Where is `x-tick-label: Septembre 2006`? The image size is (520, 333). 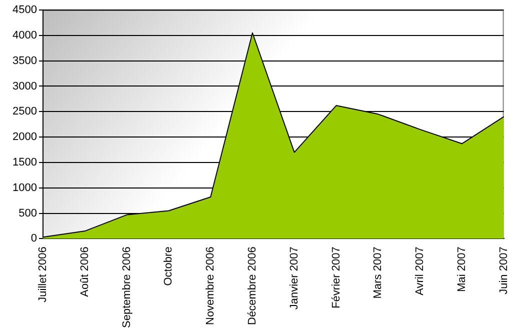 x-tick-label: Septembre 2006 is located at coordinates (126, 287).